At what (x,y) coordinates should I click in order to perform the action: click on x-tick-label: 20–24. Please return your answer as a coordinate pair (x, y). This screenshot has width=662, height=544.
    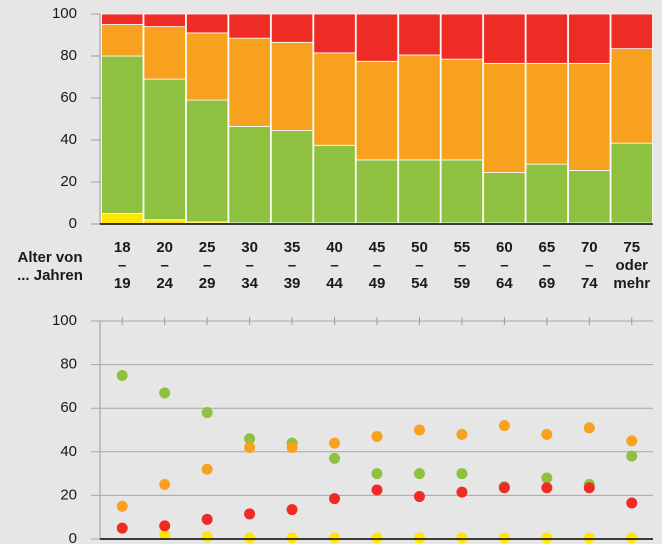
    Looking at the image, I should click on (164, 265).